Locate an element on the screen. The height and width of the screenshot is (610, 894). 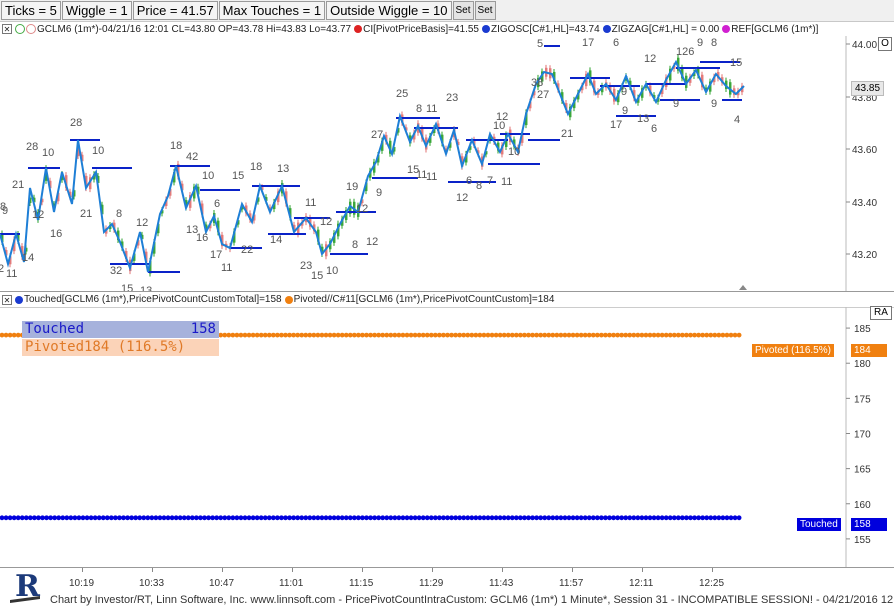
ci-legend: CI[PivotPriceBasis]=41.55 is located at coordinates (421, 29).